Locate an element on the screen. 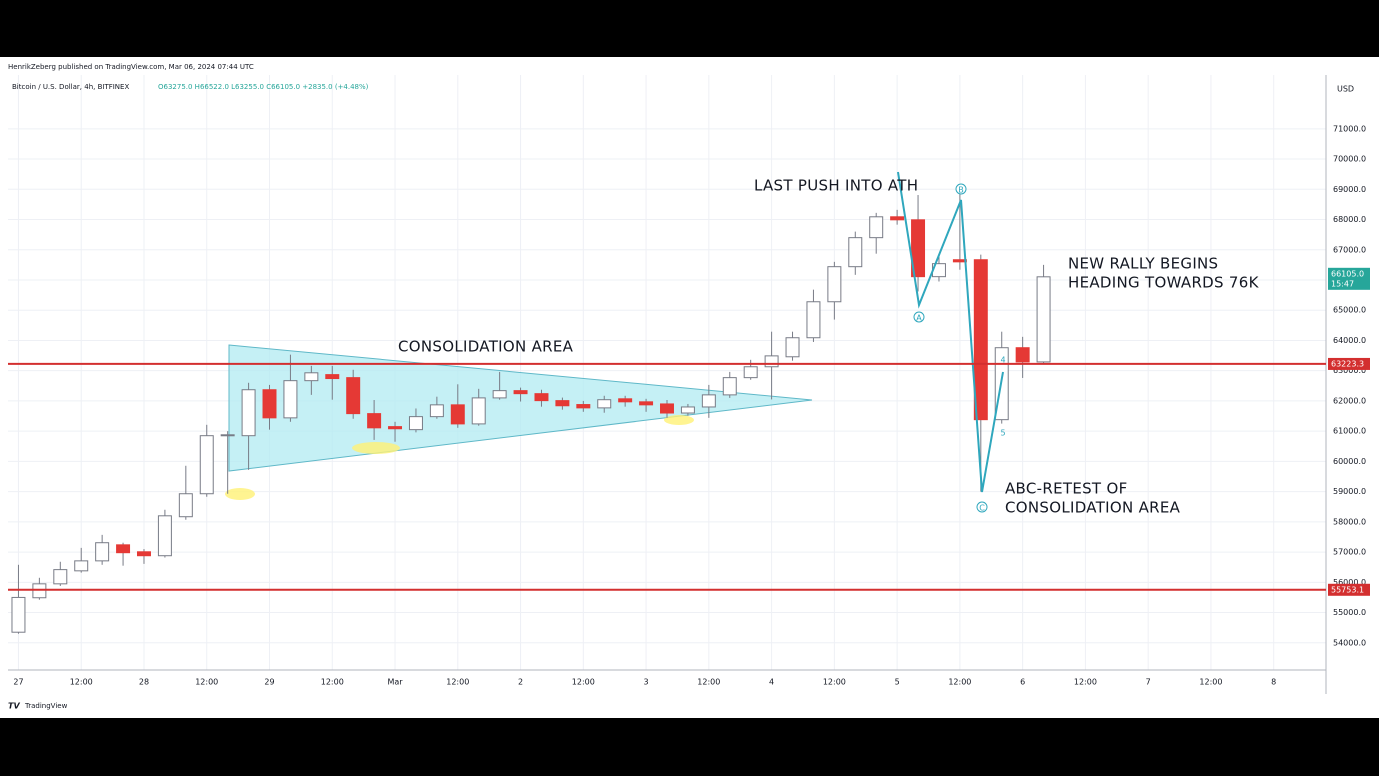  y-tick-label: 62000.0 is located at coordinates (1349, 400).